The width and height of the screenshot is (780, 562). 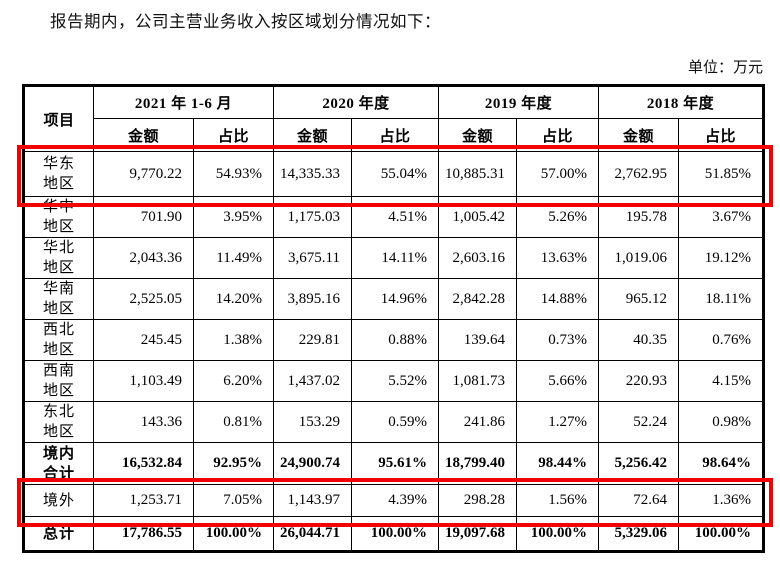 I want to click on ratio-cell: 14.20%, so click(x=233, y=299).